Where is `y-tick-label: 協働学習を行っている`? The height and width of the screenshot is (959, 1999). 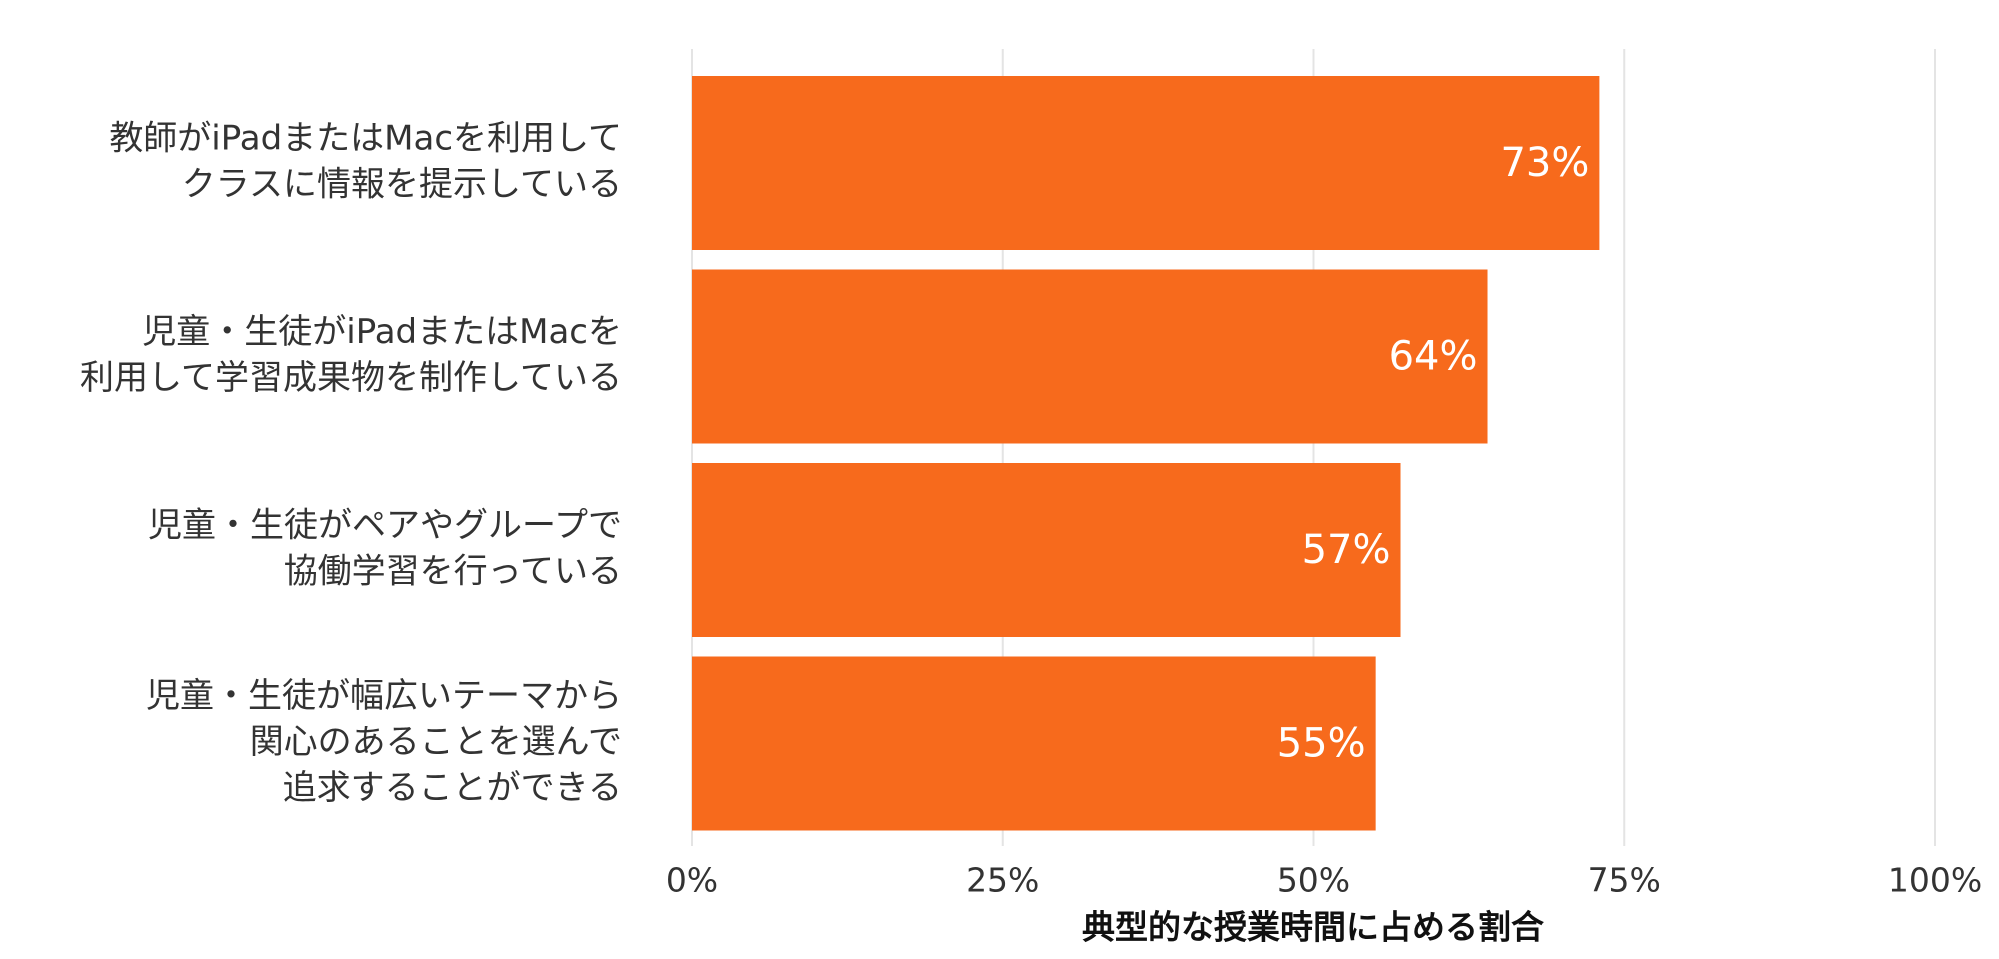 y-tick-label: 協働学習を行っている is located at coordinates (453, 572).